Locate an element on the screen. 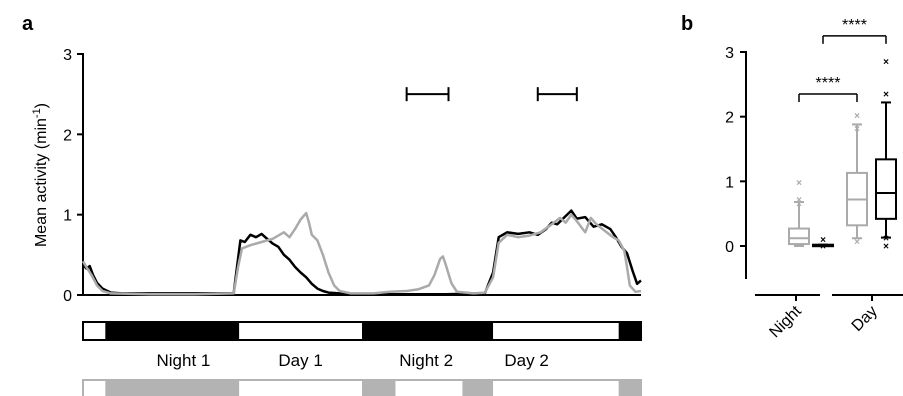 The image size is (903, 396). panel-a-label: a is located at coordinates (28, 24).